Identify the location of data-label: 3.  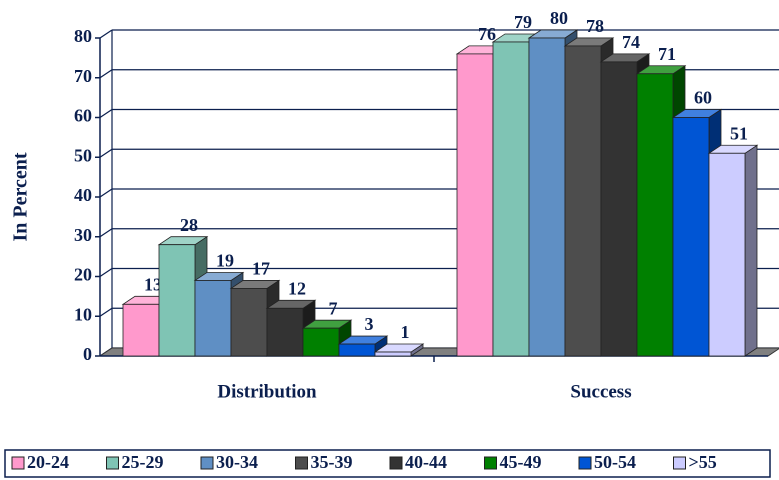
(369, 324).